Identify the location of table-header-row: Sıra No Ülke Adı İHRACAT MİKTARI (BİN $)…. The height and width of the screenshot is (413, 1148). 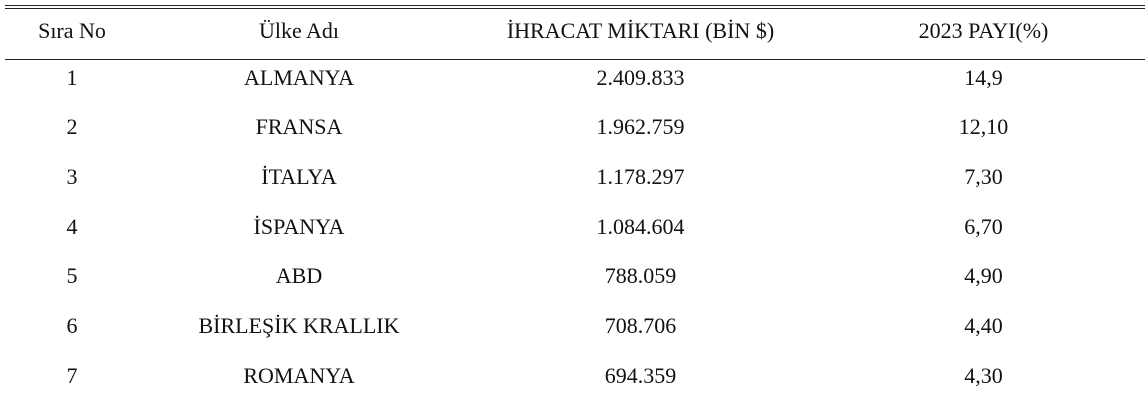
(575, 31).